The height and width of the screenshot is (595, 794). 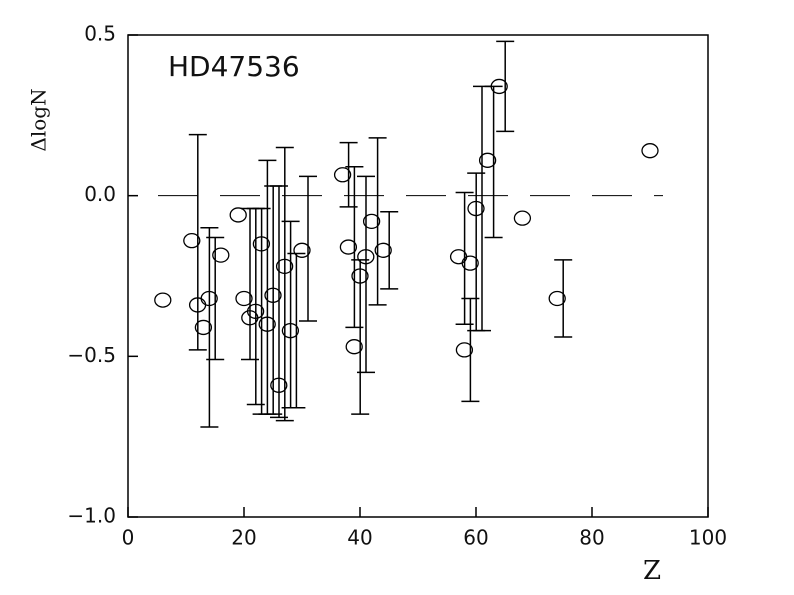 I want to click on annotation: HD47536, so click(x=234, y=66).